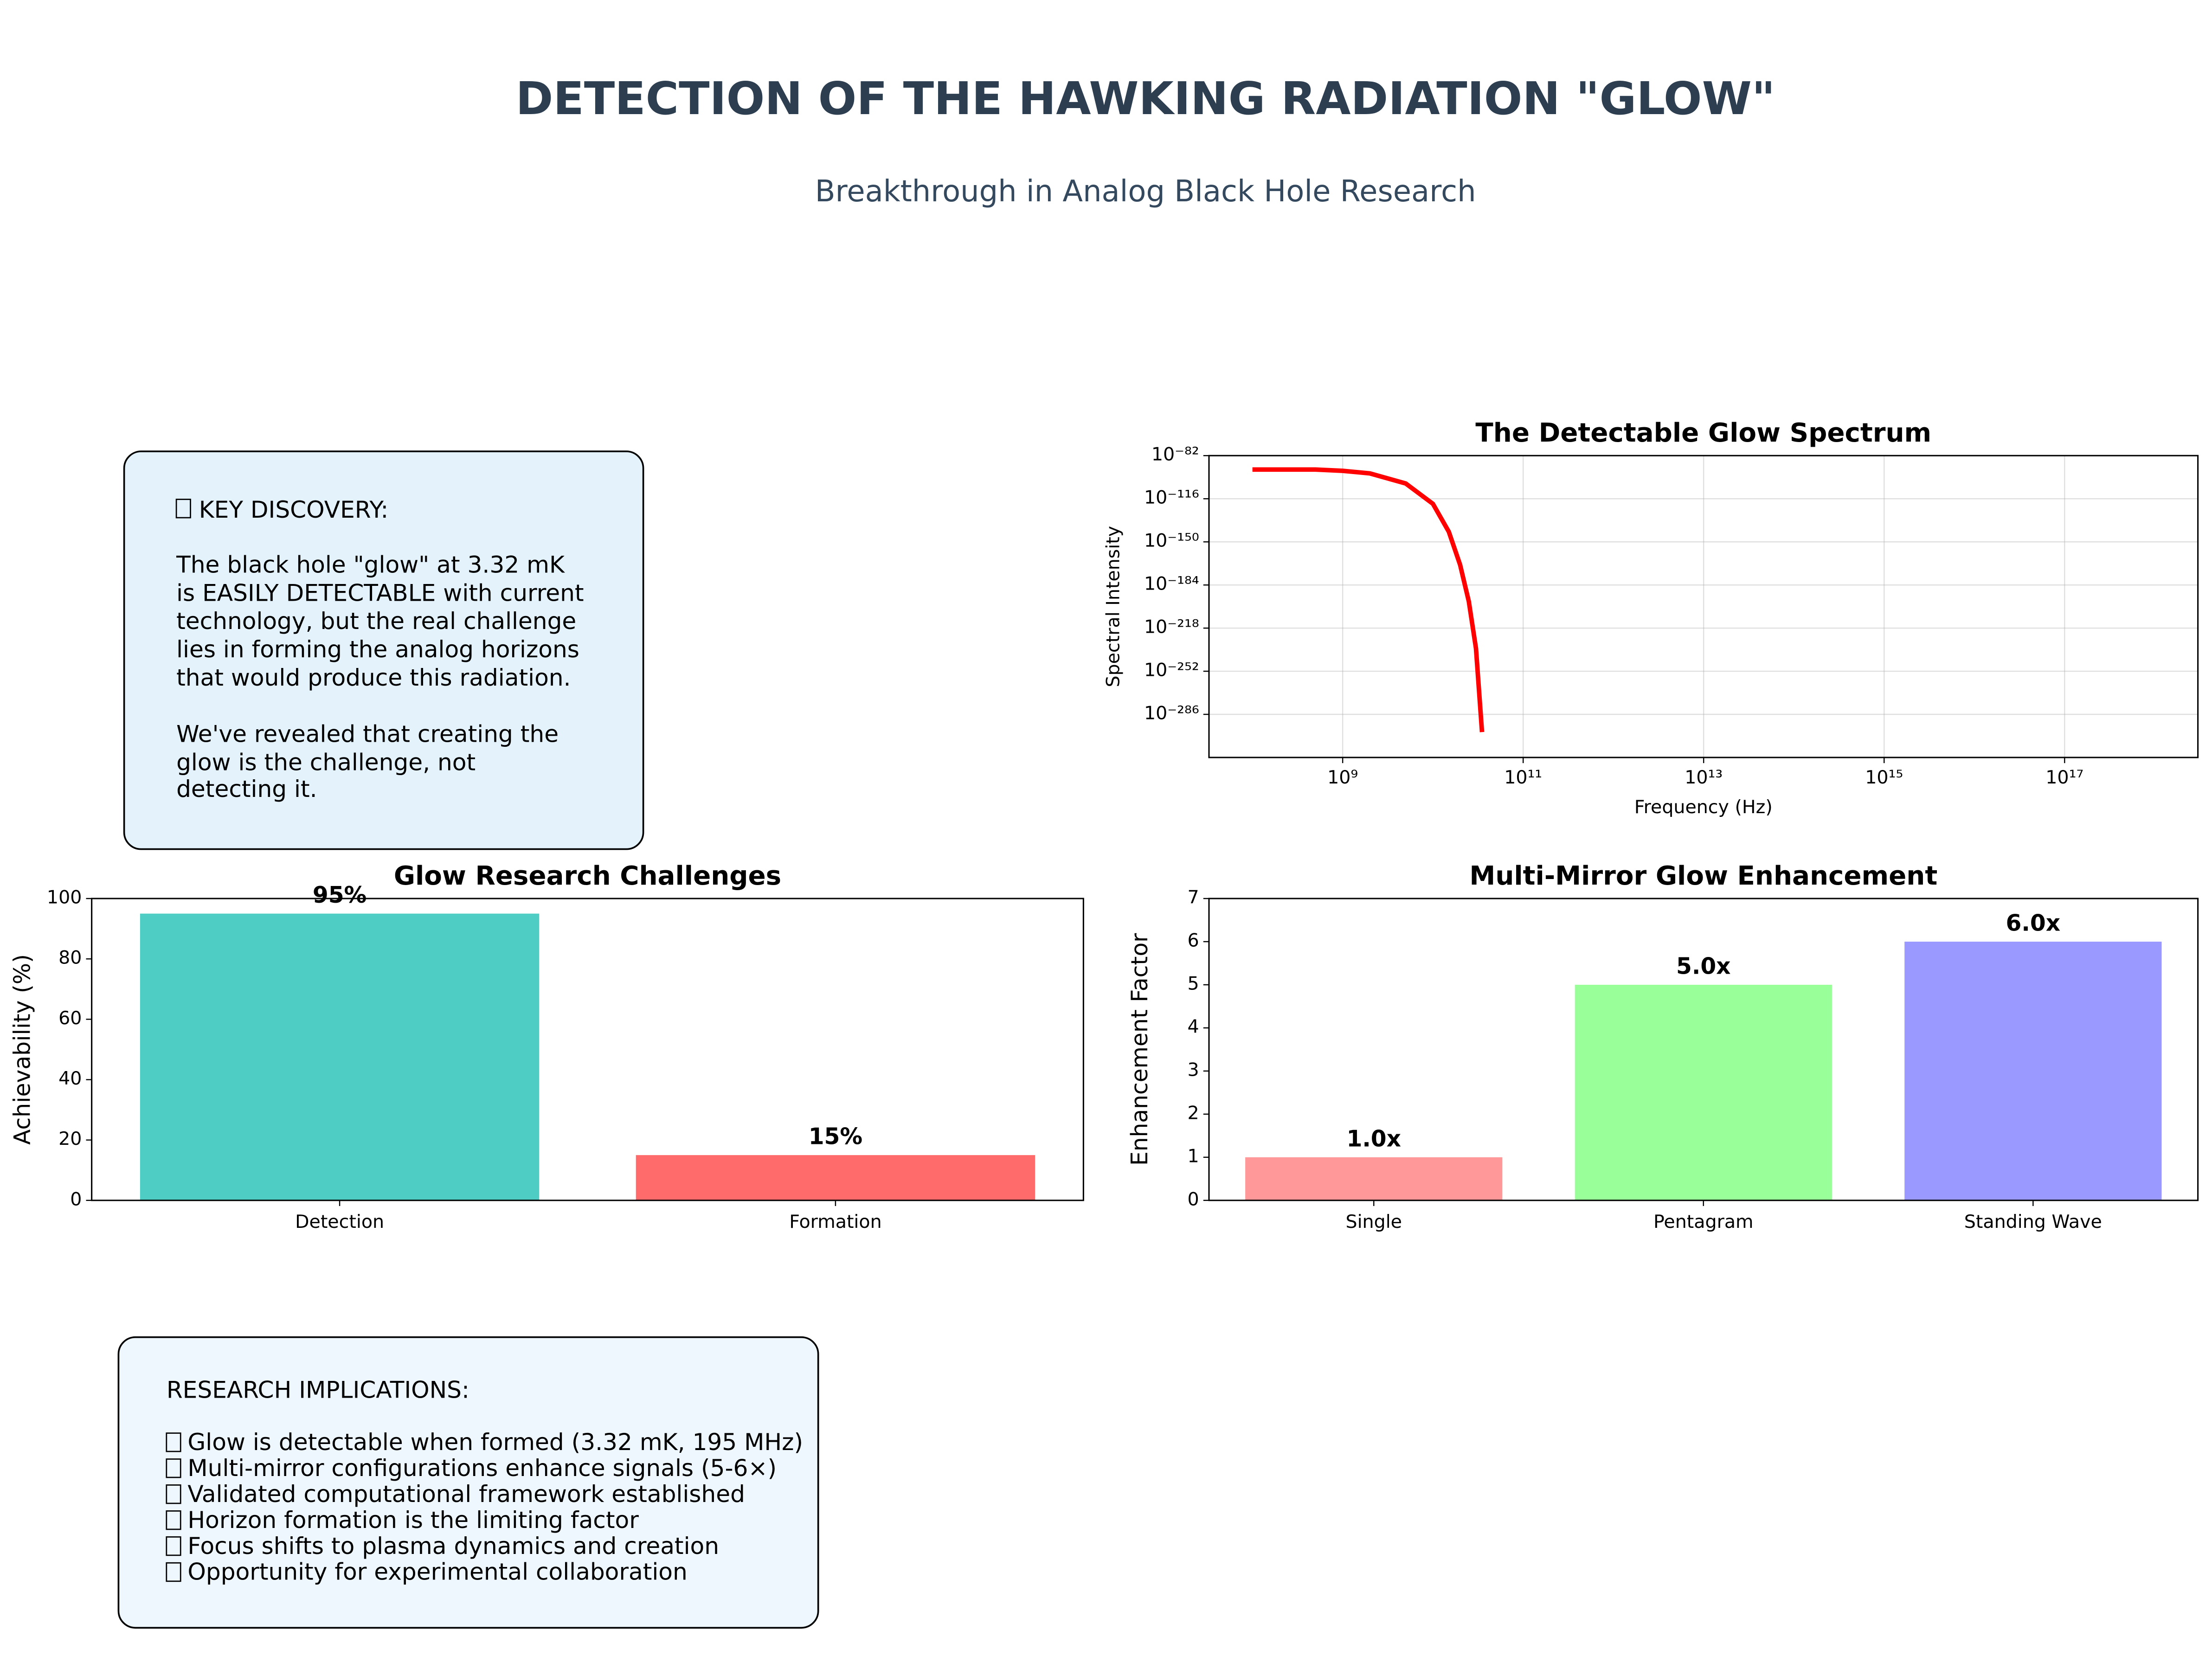 Image resolution: width=2212 pixels, height=1656 pixels. What do you see at coordinates (1704, 777) in the screenshot?
I see `x-tick-label: 10¹³` at bounding box center [1704, 777].